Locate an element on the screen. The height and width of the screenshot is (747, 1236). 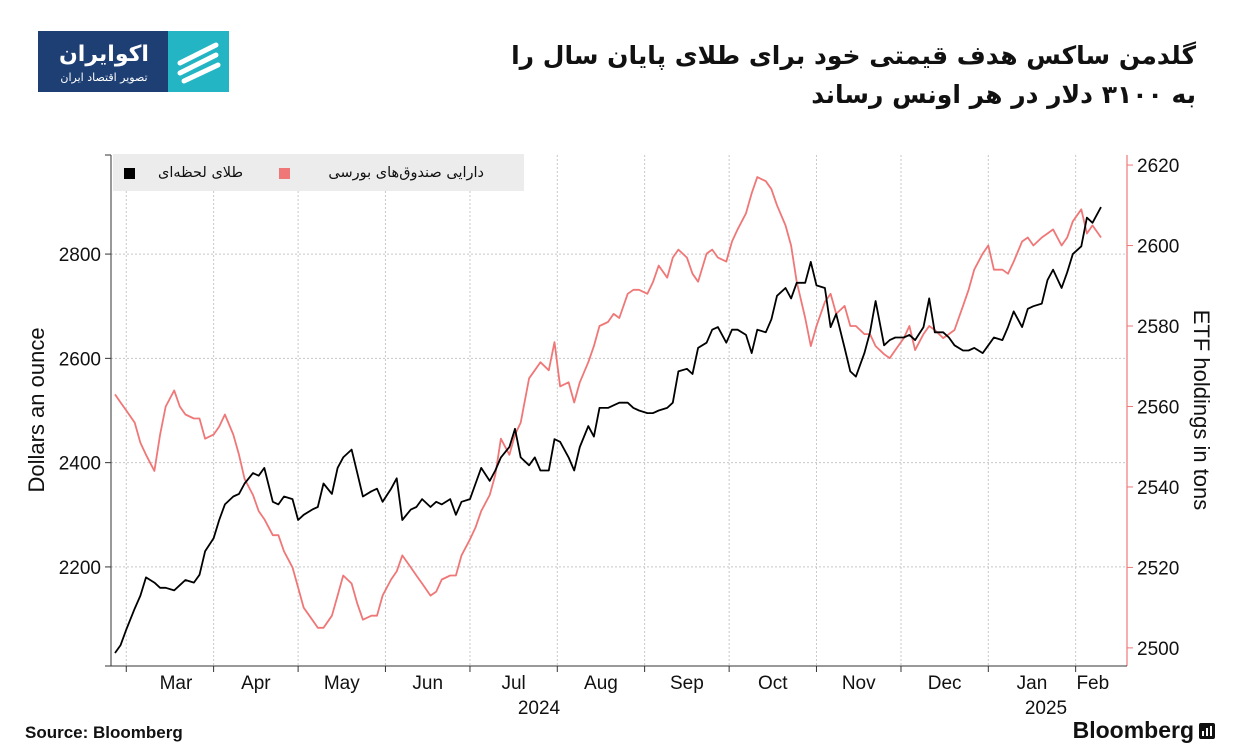
x-tick-label: Dec is located at coordinates (945, 683).